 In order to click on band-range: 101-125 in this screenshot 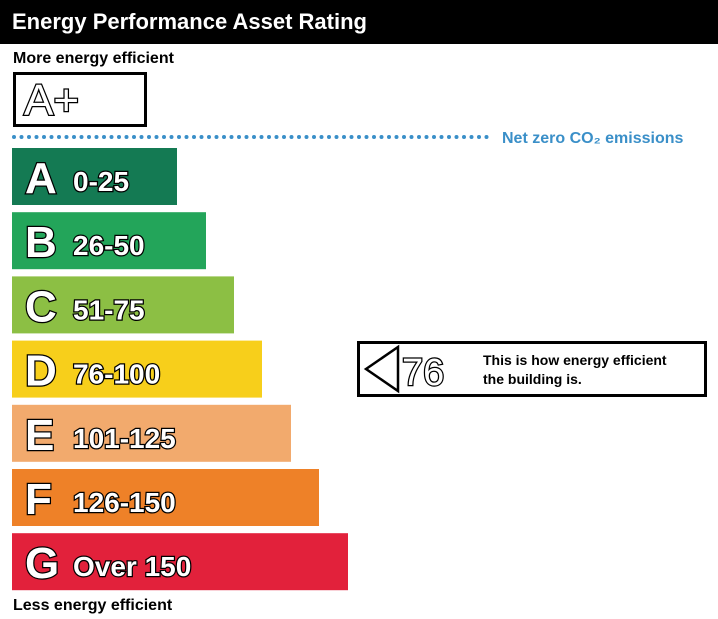, I will do `click(124, 438)`.